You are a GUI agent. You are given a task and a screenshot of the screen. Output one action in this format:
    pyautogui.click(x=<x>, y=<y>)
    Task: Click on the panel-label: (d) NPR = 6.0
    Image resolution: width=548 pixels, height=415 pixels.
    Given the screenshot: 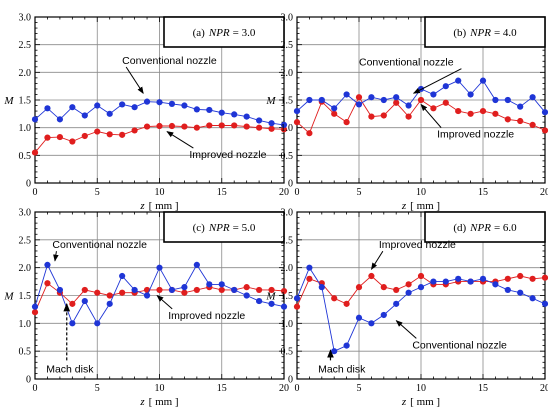 What is the action you would take?
    pyautogui.click(x=485, y=228)
    